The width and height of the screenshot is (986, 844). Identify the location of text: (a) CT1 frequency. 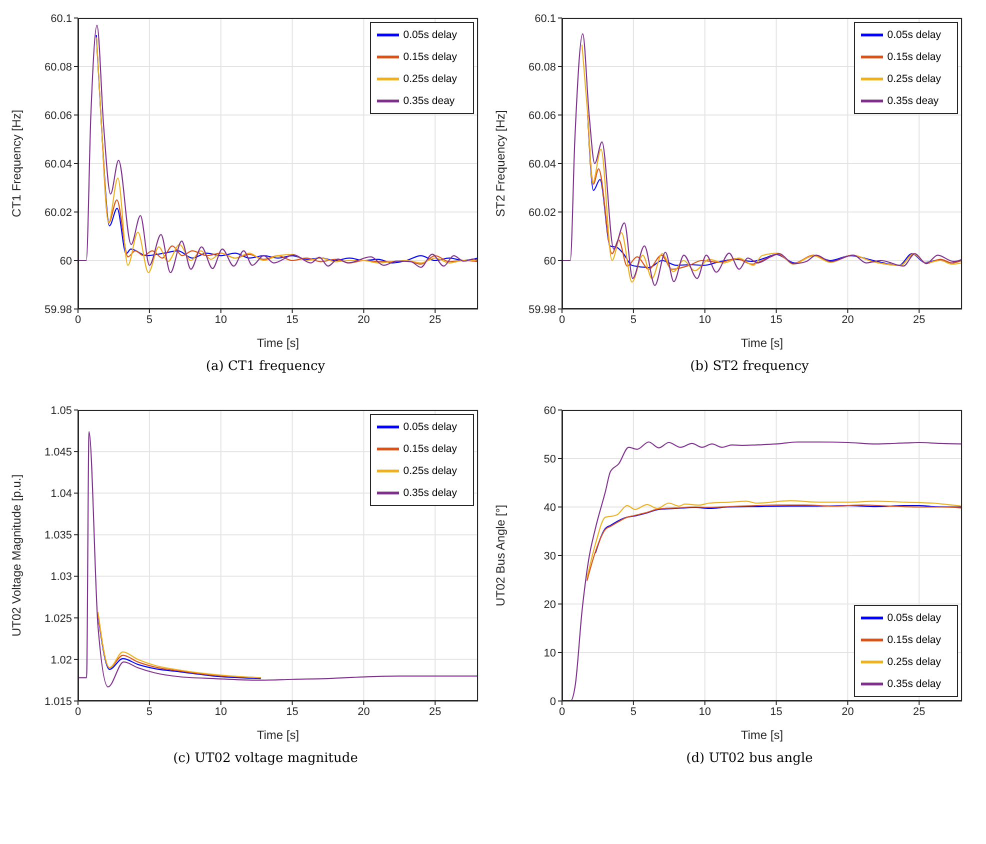
(265, 366).